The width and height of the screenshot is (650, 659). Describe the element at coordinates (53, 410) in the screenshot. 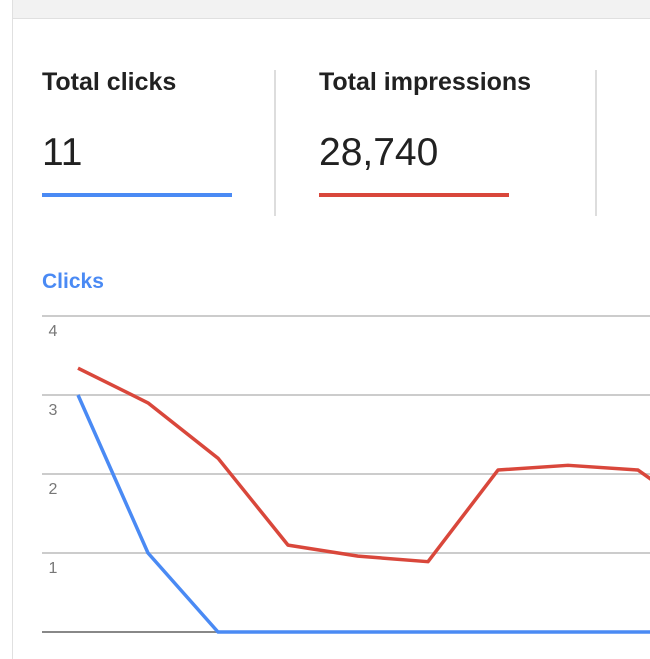

I see `y-tick-label: 3` at that location.